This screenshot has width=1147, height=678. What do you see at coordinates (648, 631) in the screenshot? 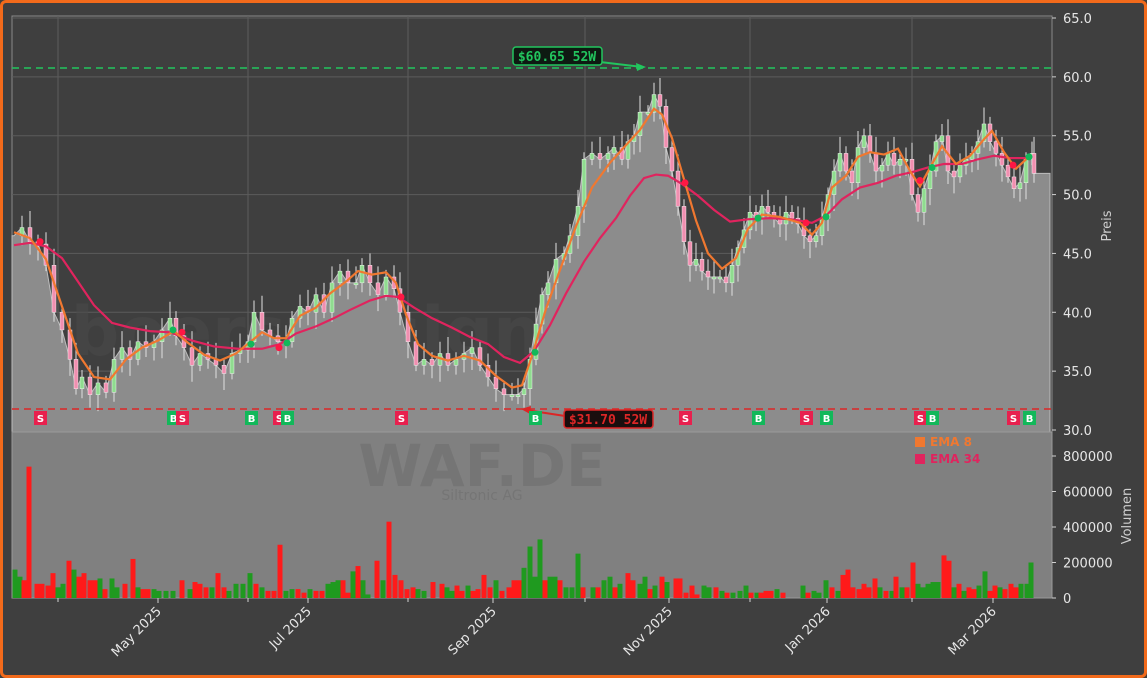
I see `date-tick-label: Nov 2025` at bounding box center [648, 631].